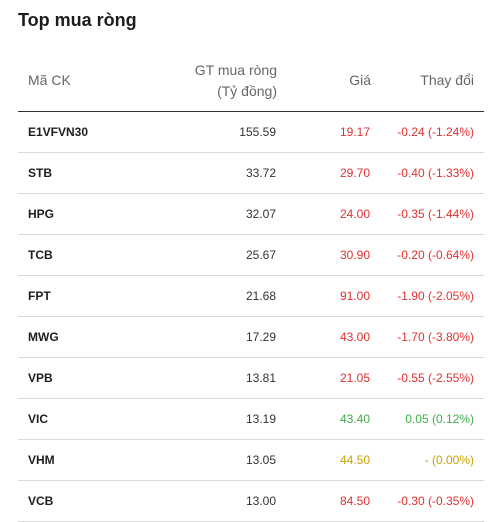 Image resolution: width=494 pixels, height=522 pixels. What do you see at coordinates (78, 501) in the screenshot?
I see `stock-code: VCB` at bounding box center [78, 501].